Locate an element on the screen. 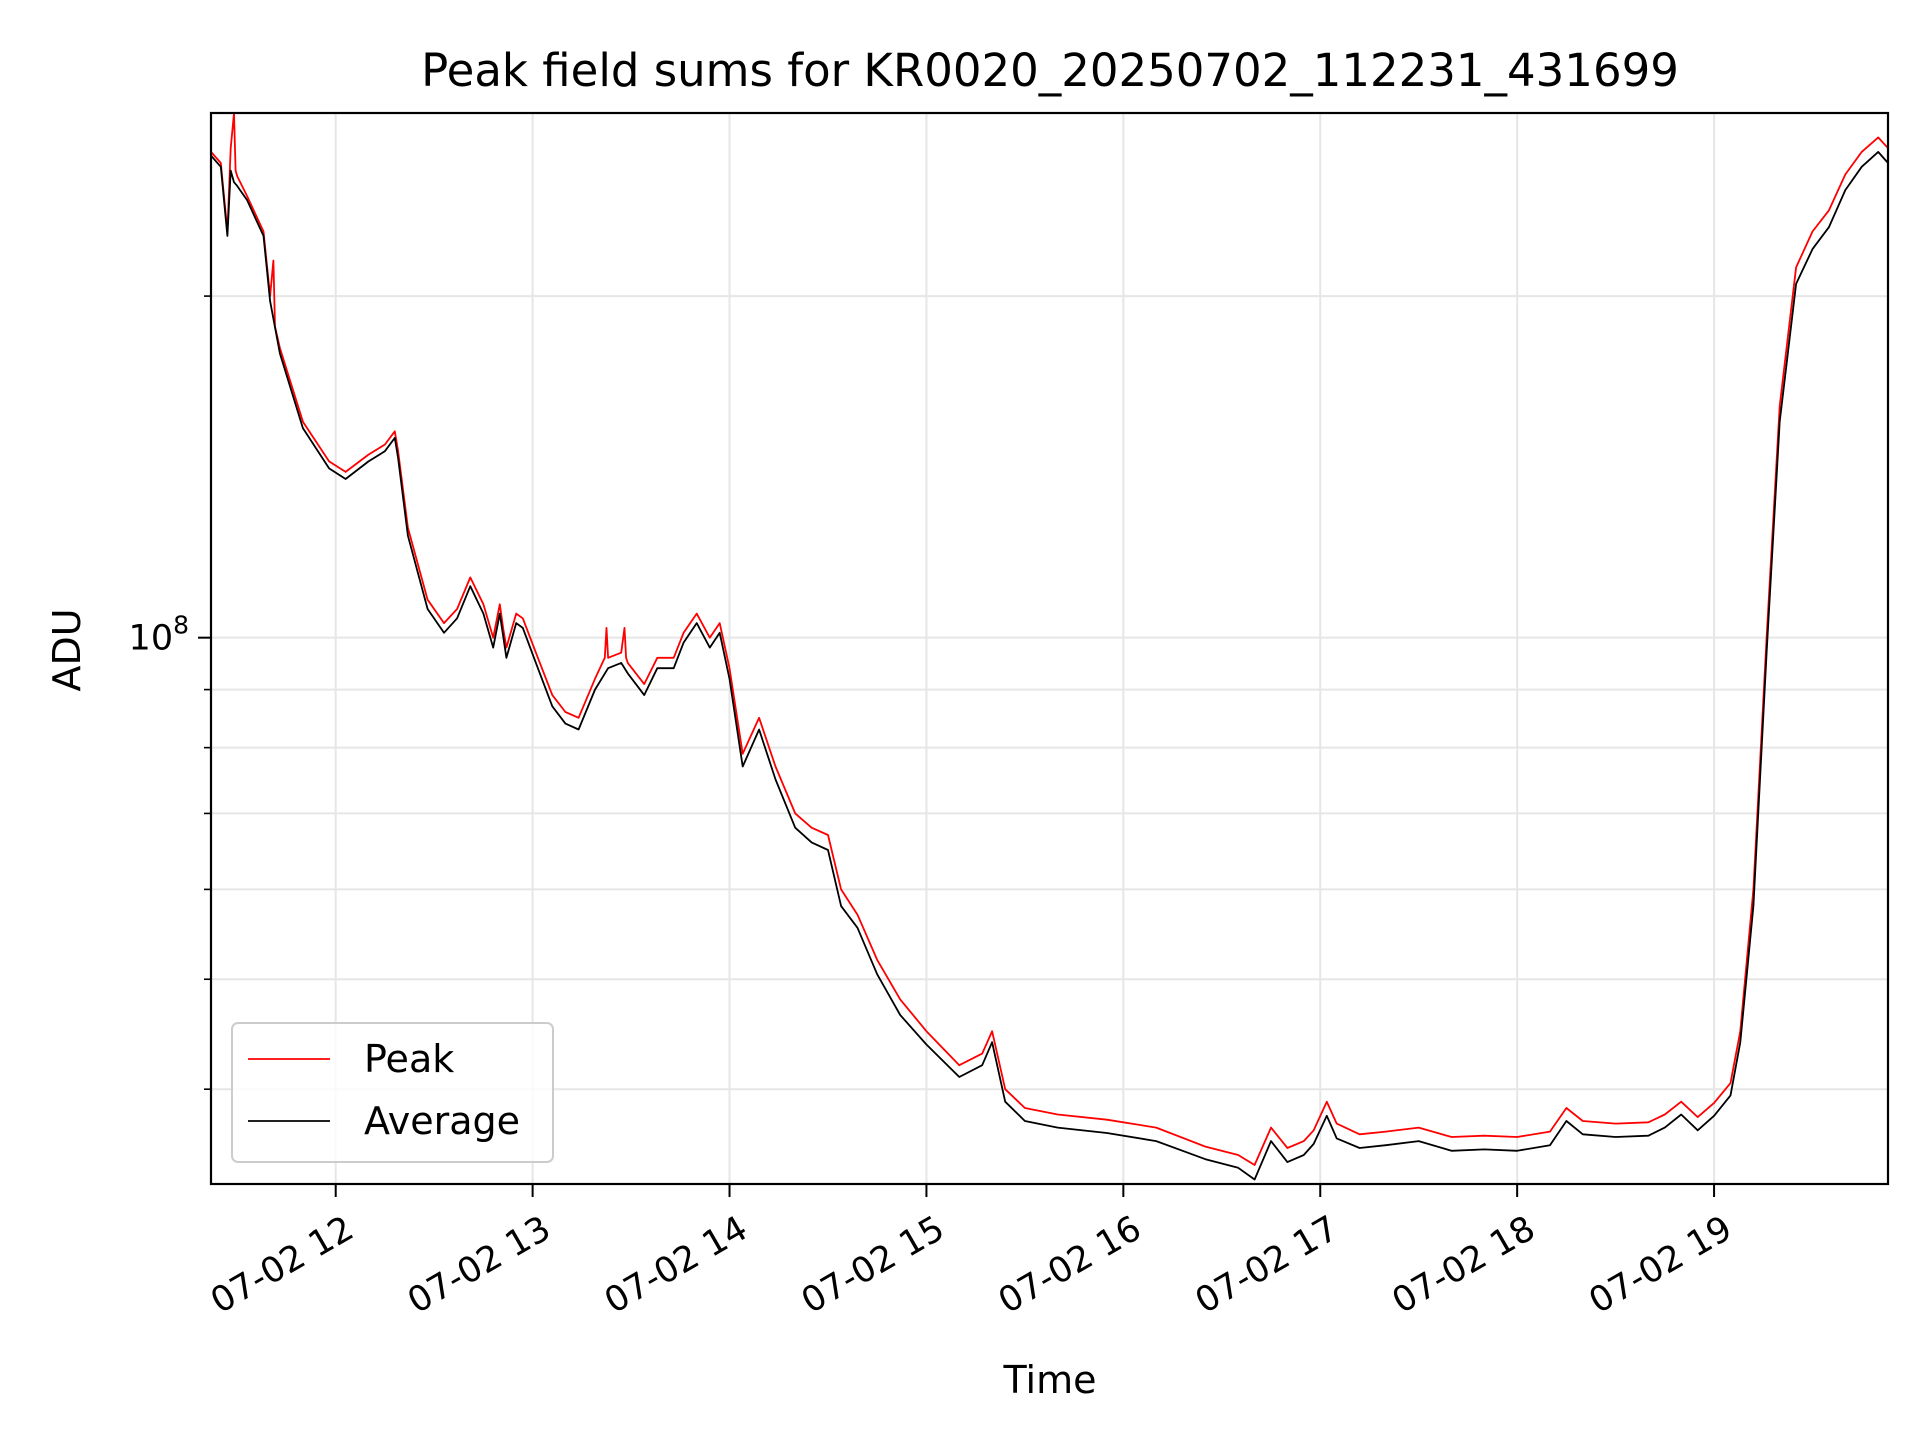 The height and width of the screenshot is (1440, 1920). x-axis-label: Time is located at coordinates (1050, 1380).